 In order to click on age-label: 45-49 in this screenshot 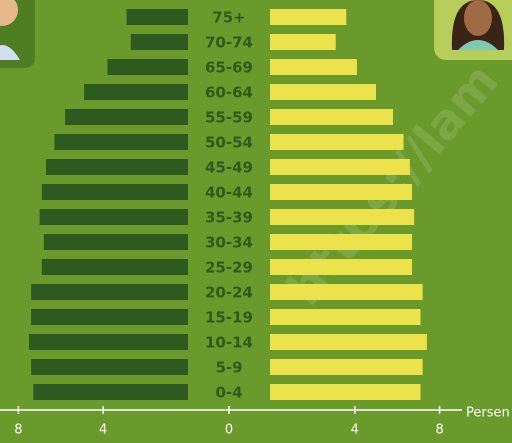, I will do `click(229, 168)`.